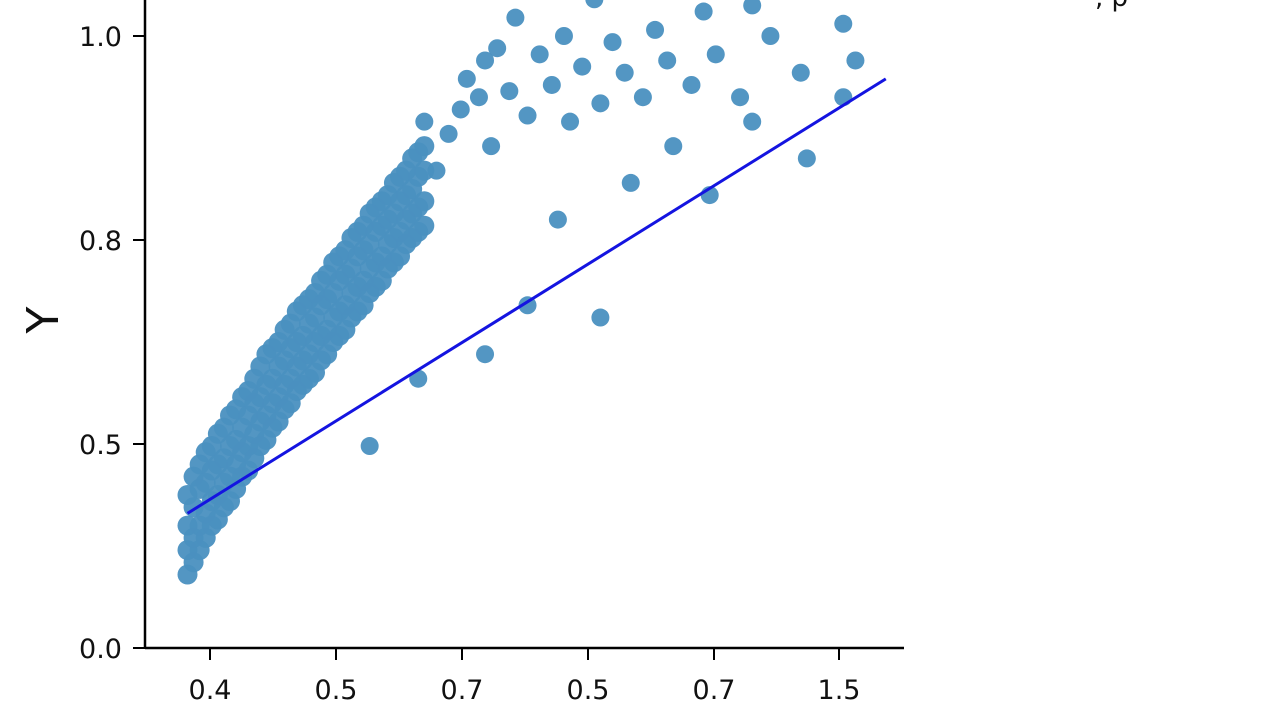  I want to click on x-tick-label-4: 0.7, so click(714, 690).